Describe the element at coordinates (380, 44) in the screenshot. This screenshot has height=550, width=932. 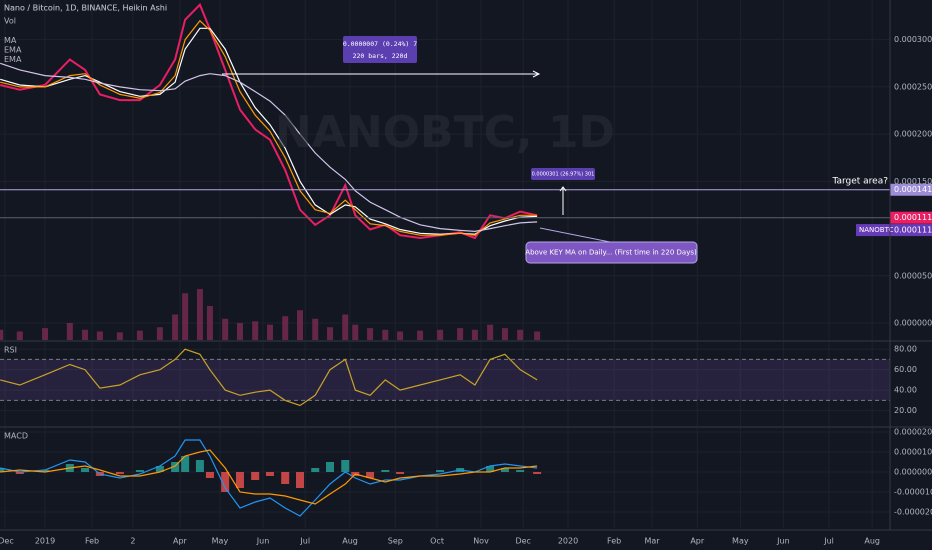
I see `annotation: 0.0000007 (0.24%) 7` at that location.